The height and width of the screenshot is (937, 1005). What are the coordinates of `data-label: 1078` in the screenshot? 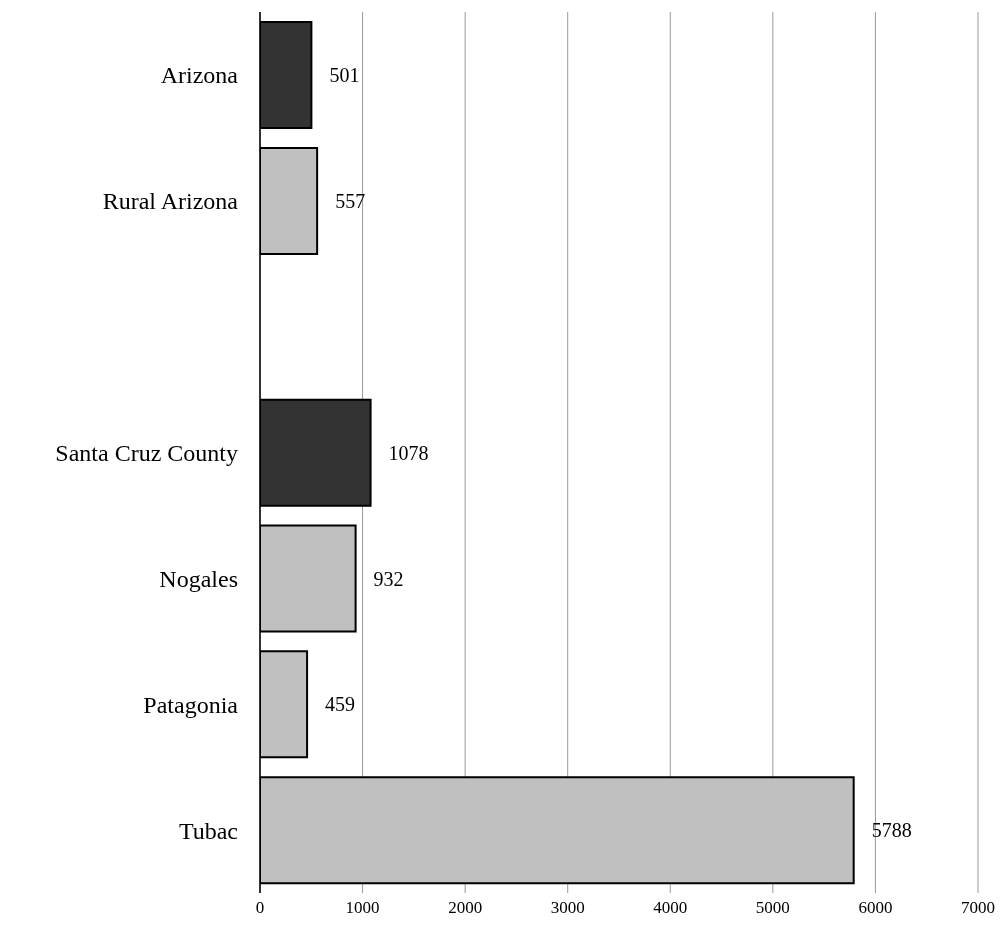 It's located at (408, 452).